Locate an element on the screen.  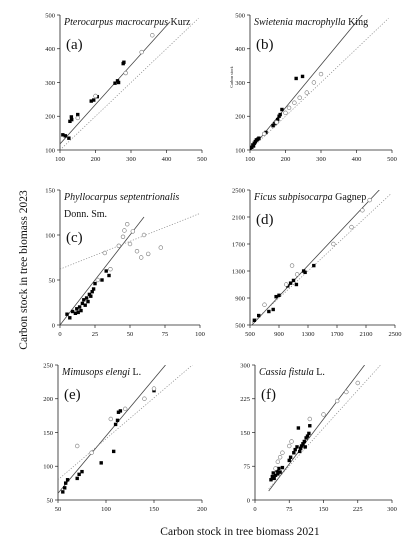
species-name: Pterocarpus macrocarpus is located at coordinates (115, 22).